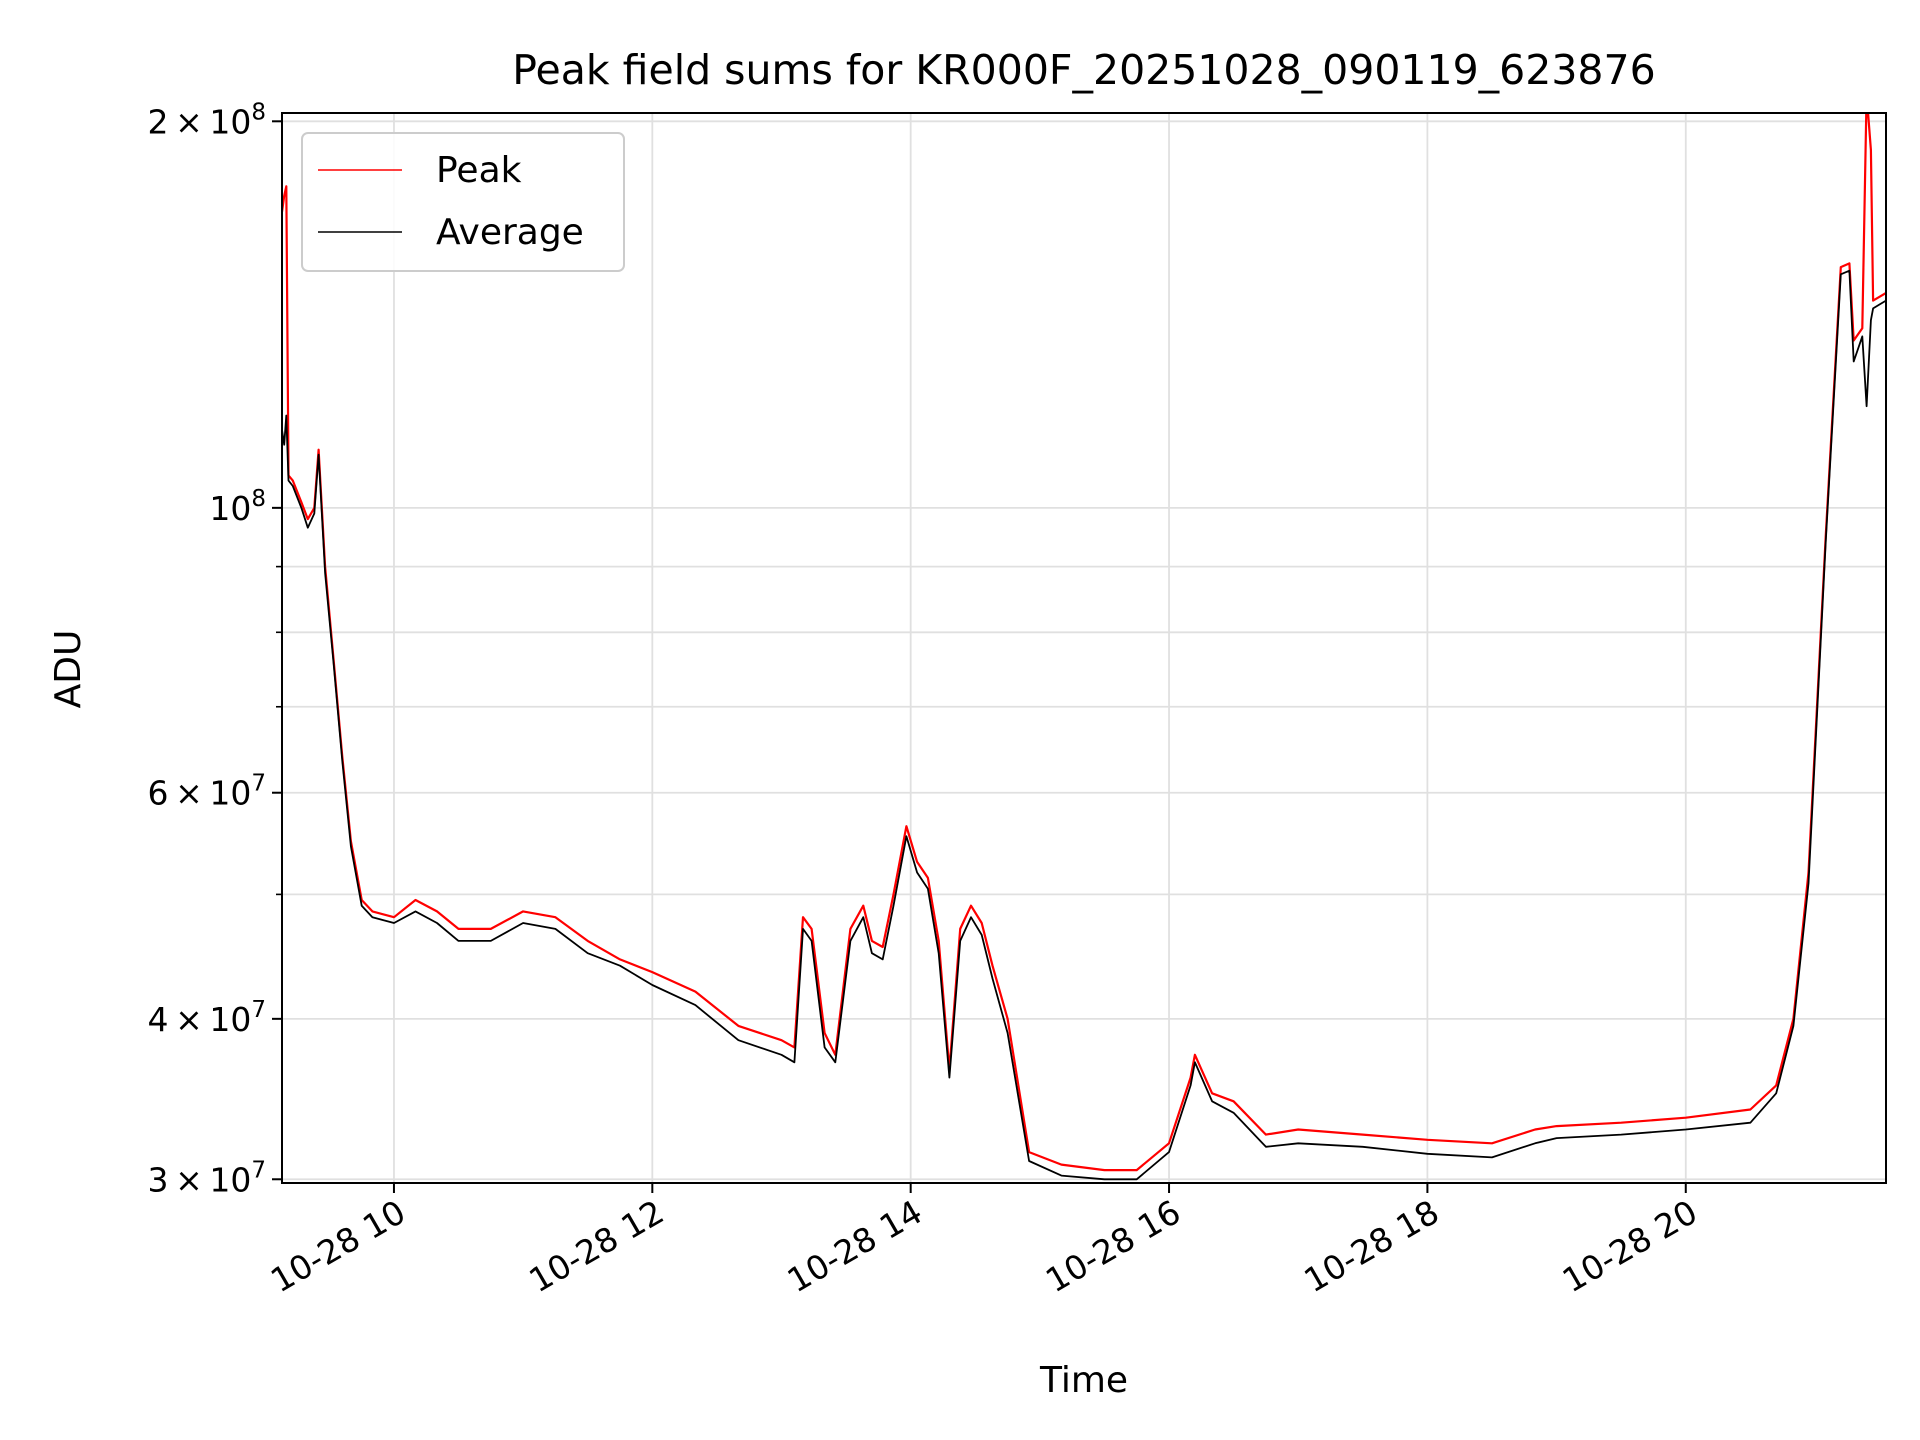  Describe the element at coordinates (207, 1178) in the screenshot. I see `y-tick-label: 3 × 107` at that location.